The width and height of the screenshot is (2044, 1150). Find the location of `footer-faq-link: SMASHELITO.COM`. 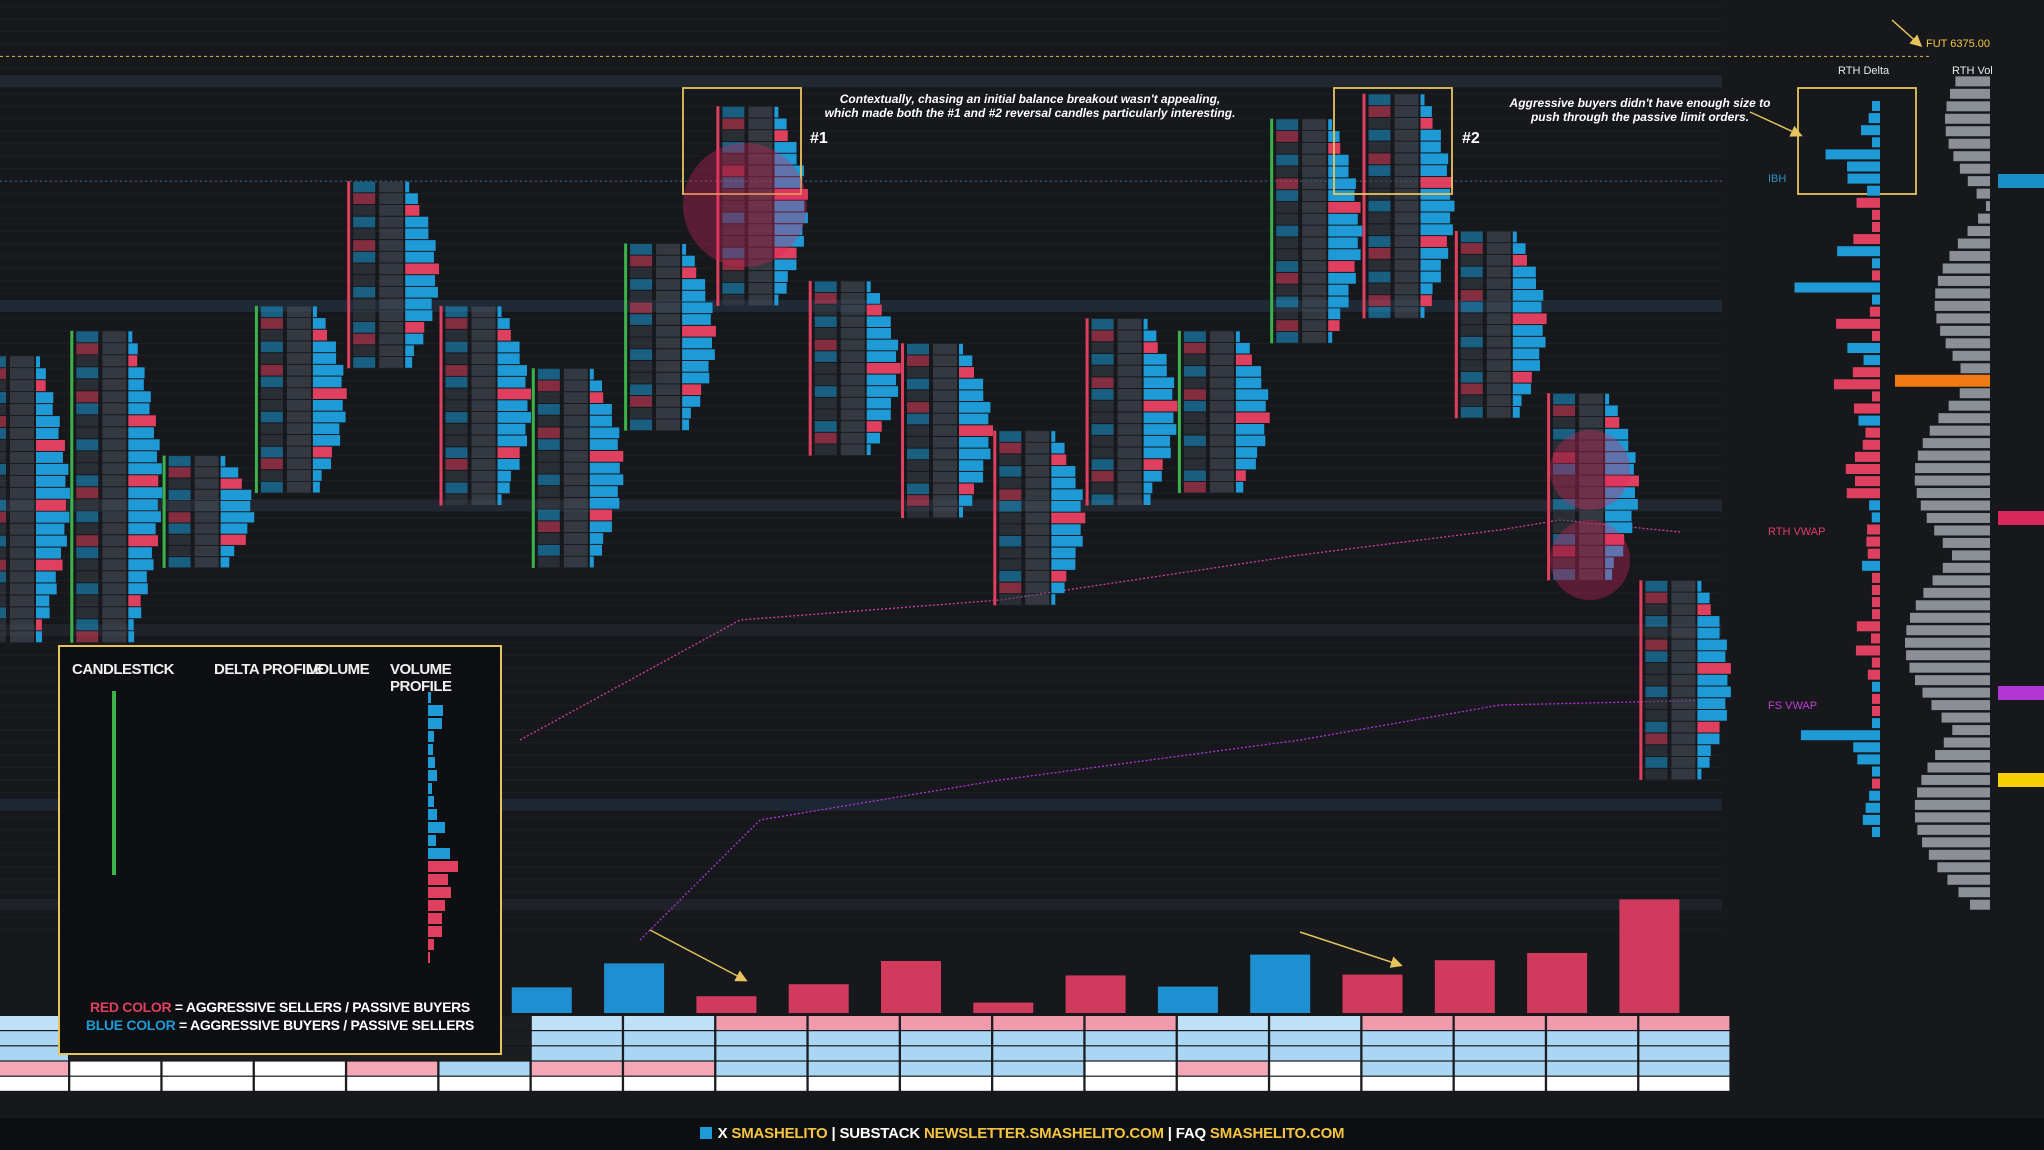

footer-faq-link: SMASHELITO.COM is located at coordinates (1277, 1133).